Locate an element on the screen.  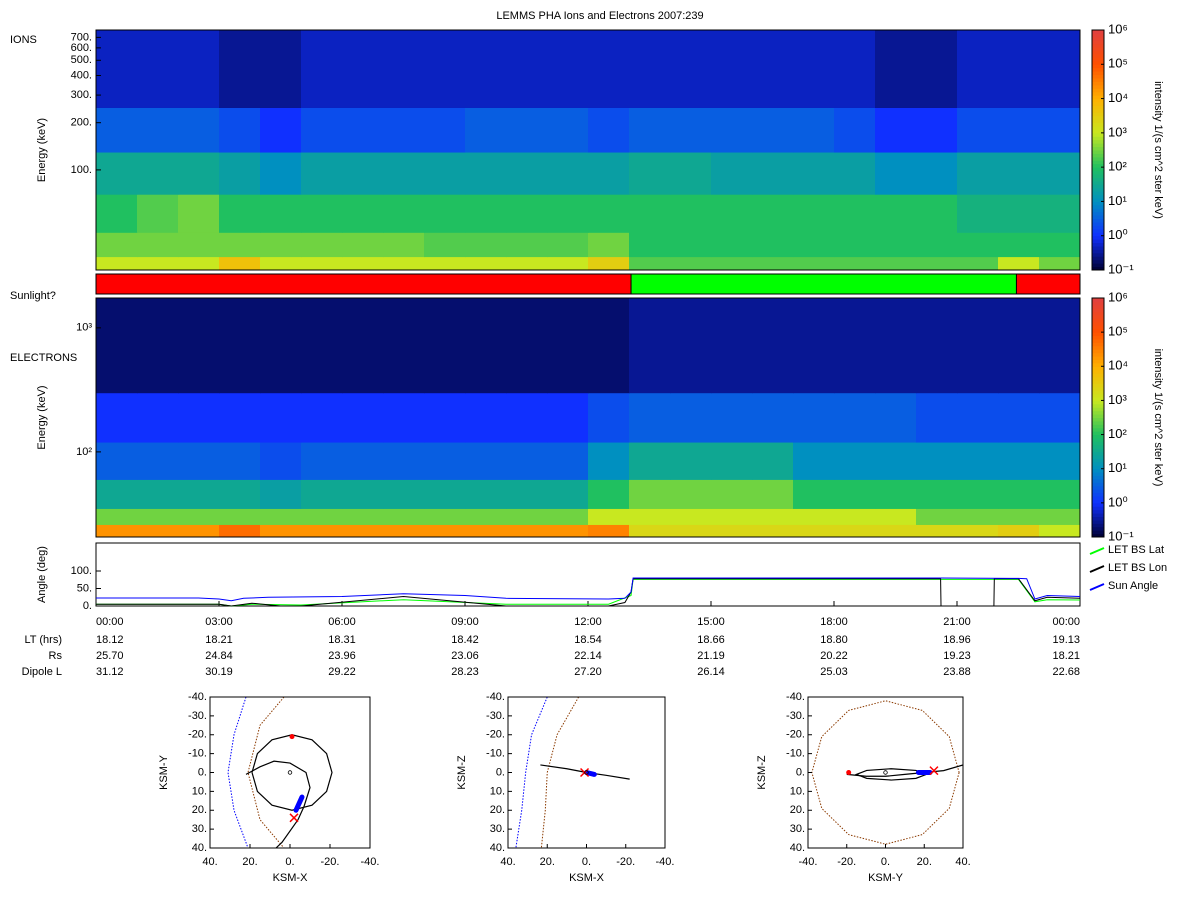
y-tick-label: -40. is located at coordinates (795, 697).